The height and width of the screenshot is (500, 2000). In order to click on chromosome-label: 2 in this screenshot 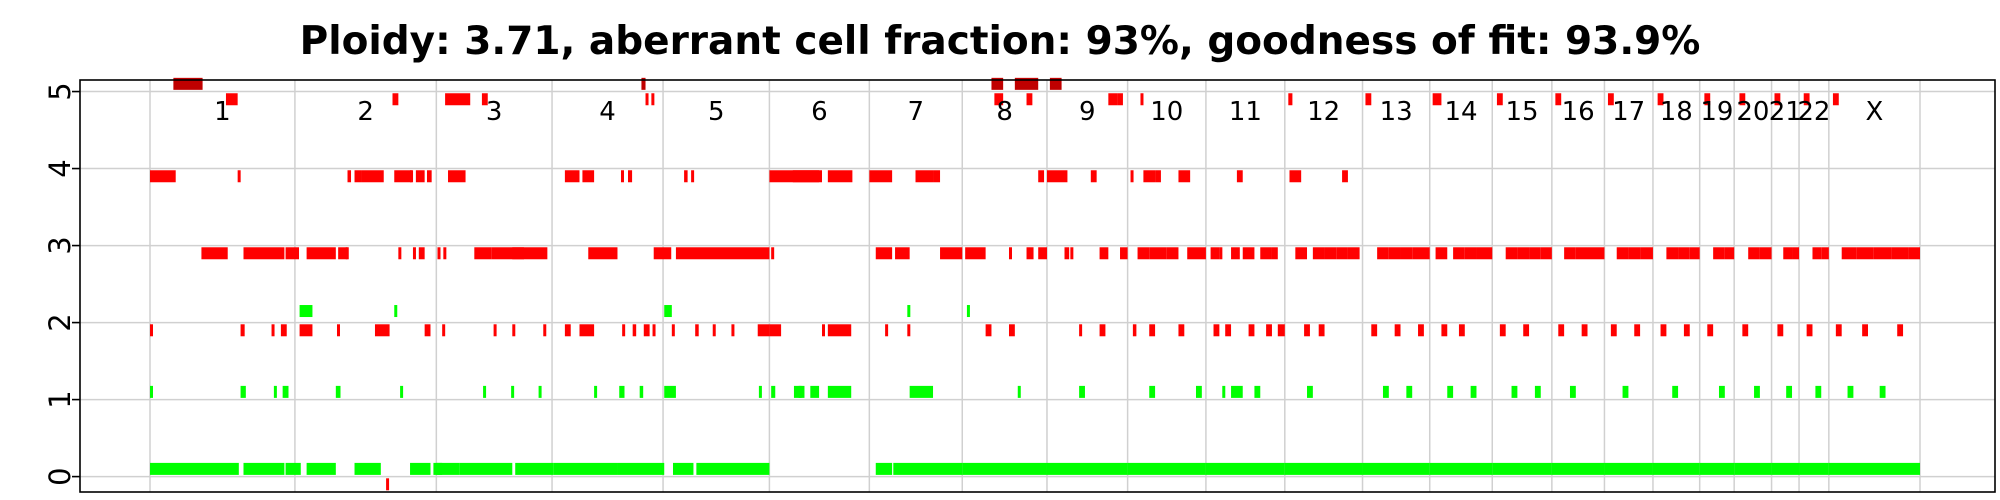, I will do `click(365, 112)`.